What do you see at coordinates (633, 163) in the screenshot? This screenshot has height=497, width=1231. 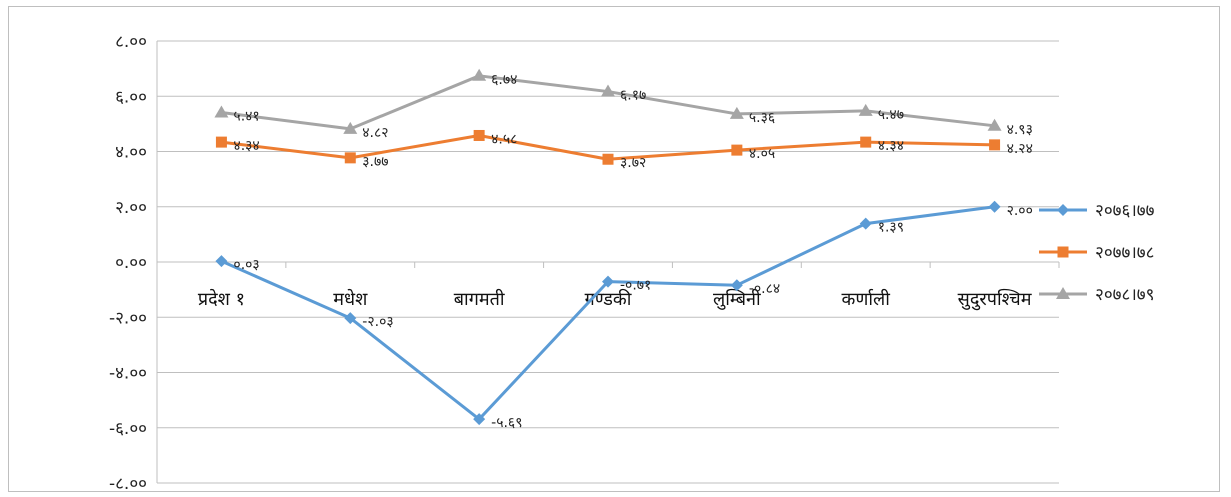 I see `data-label: ३.७२` at bounding box center [633, 163].